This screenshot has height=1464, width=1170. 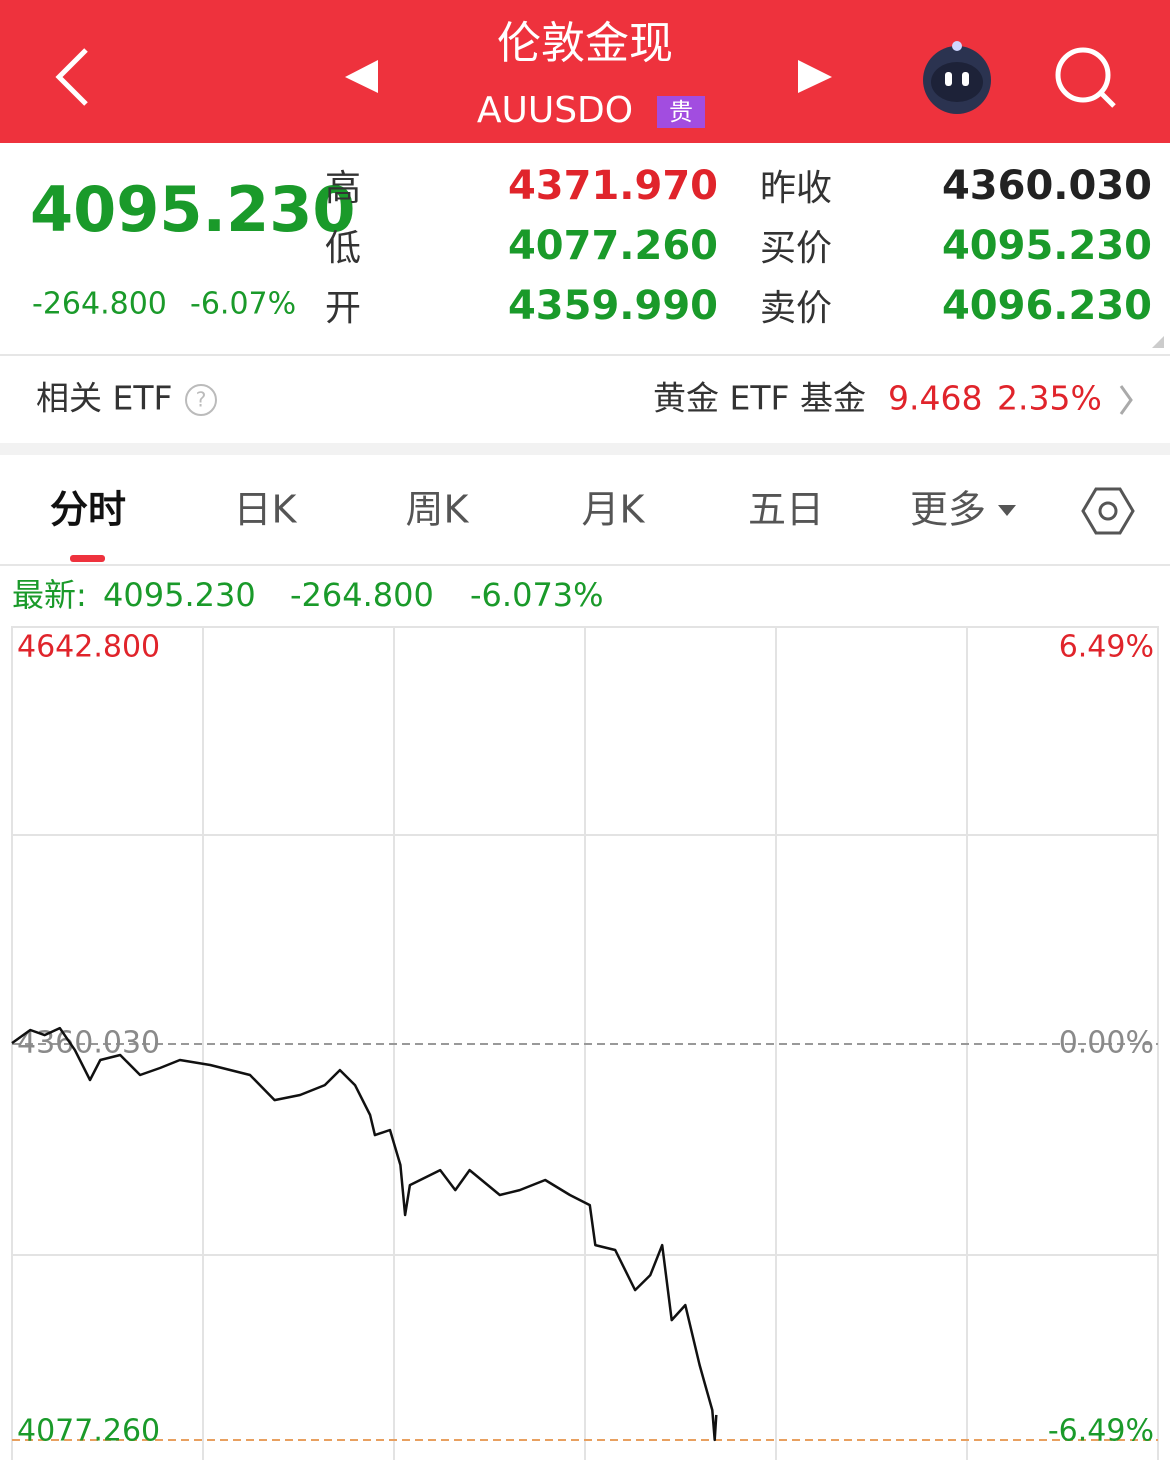 I want to click on title: 伦敦金现, so click(x=585, y=43).